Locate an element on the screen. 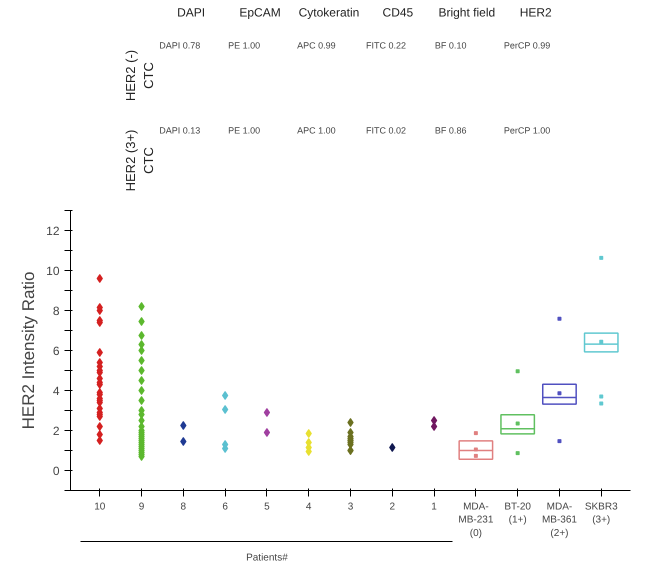  y-tick-label: 0 is located at coordinates (56, 471).